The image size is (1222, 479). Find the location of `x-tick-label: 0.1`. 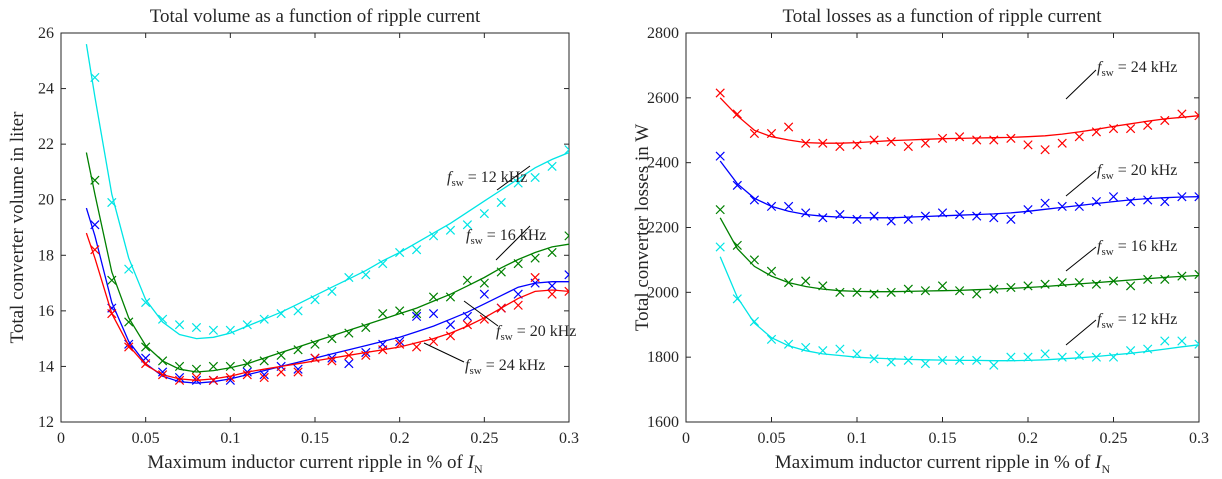

x-tick-label: 0.1 is located at coordinates (230, 438).